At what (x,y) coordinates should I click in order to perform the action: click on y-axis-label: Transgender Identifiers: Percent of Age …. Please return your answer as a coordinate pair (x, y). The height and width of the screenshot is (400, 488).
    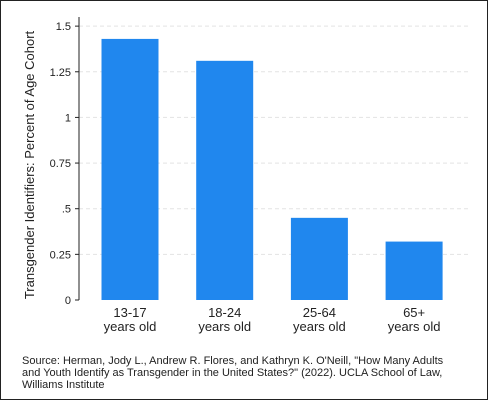
    Looking at the image, I should click on (29, 164).